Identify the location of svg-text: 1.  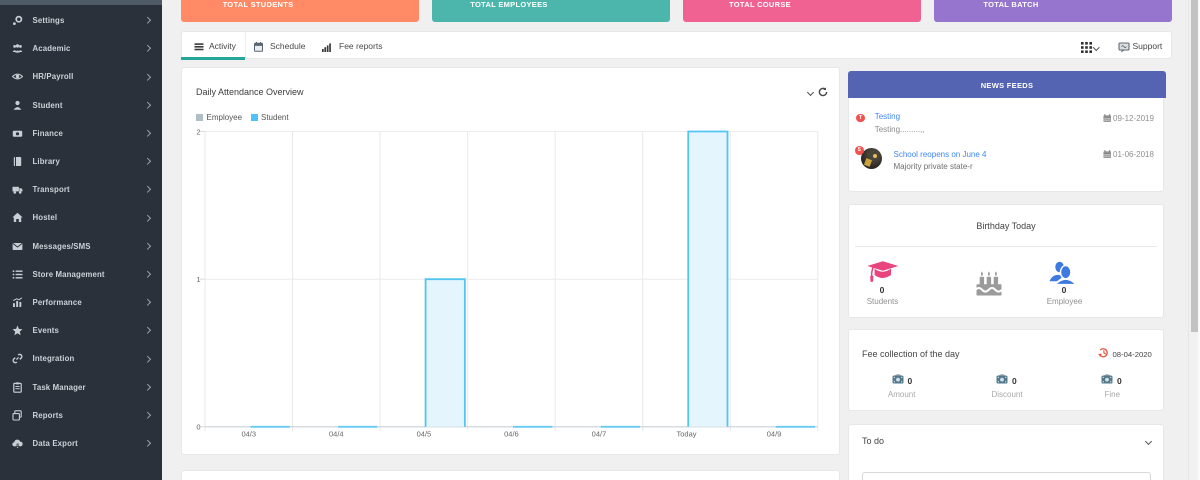
(198, 279).